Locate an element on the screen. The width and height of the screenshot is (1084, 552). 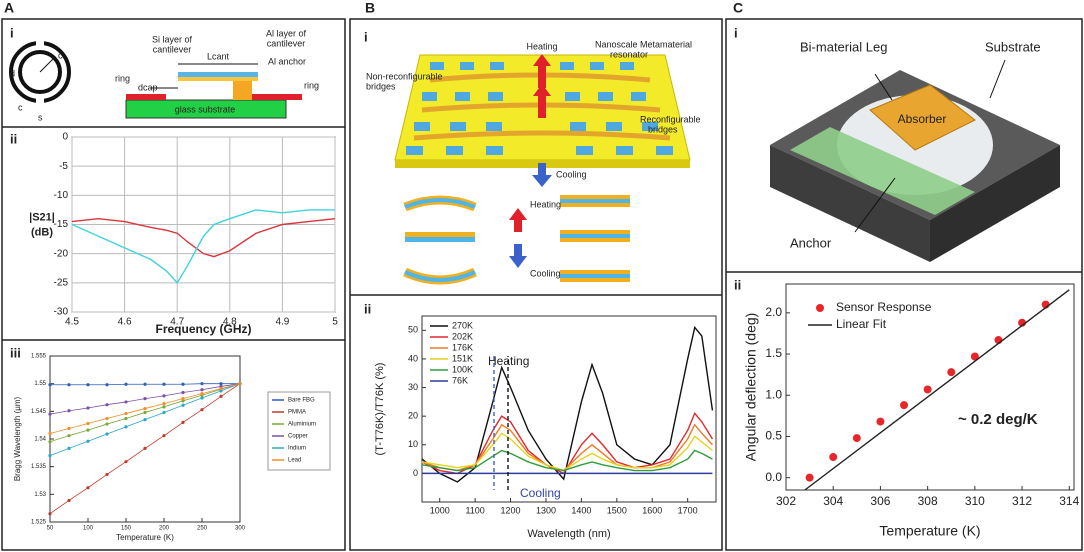
ring-right is located at coordinates (277, 97).